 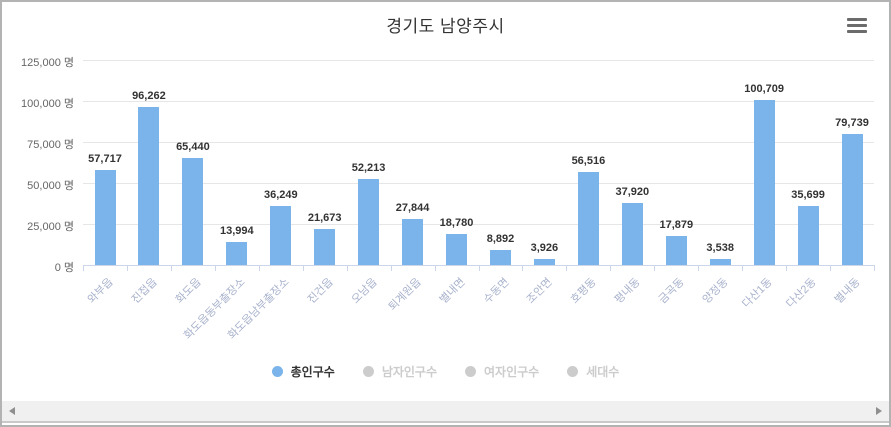 What do you see at coordinates (676, 225) in the screenshot?
I see `bar-value-label: 17,879` at bounding box center [676, 225].